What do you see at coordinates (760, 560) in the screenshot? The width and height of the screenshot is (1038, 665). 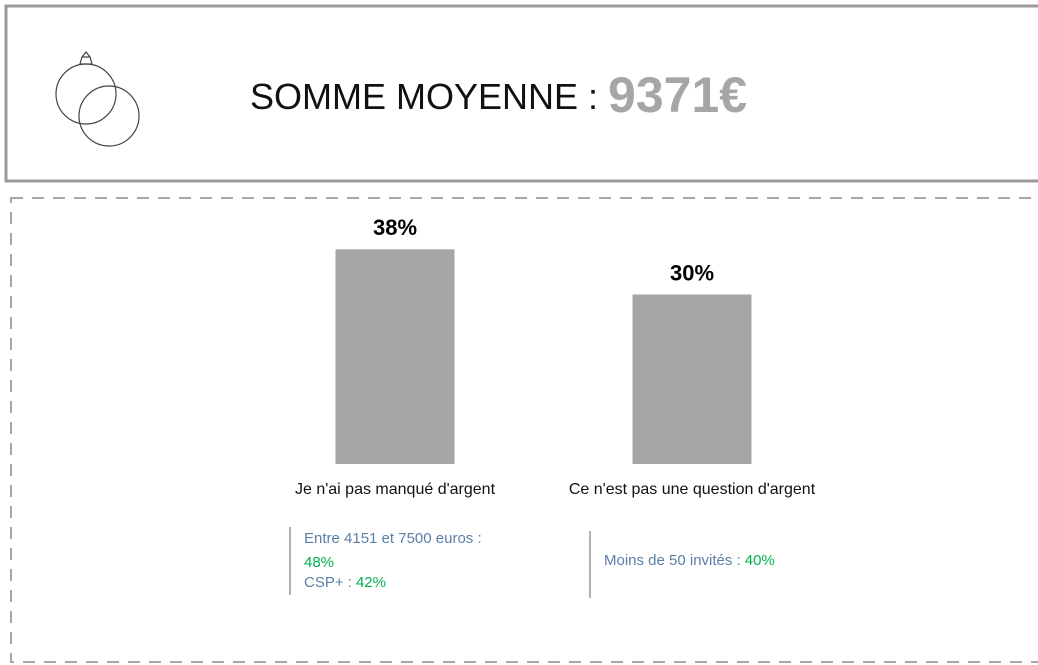 I see `note-value: 40%` at bounding box center [760, 560].